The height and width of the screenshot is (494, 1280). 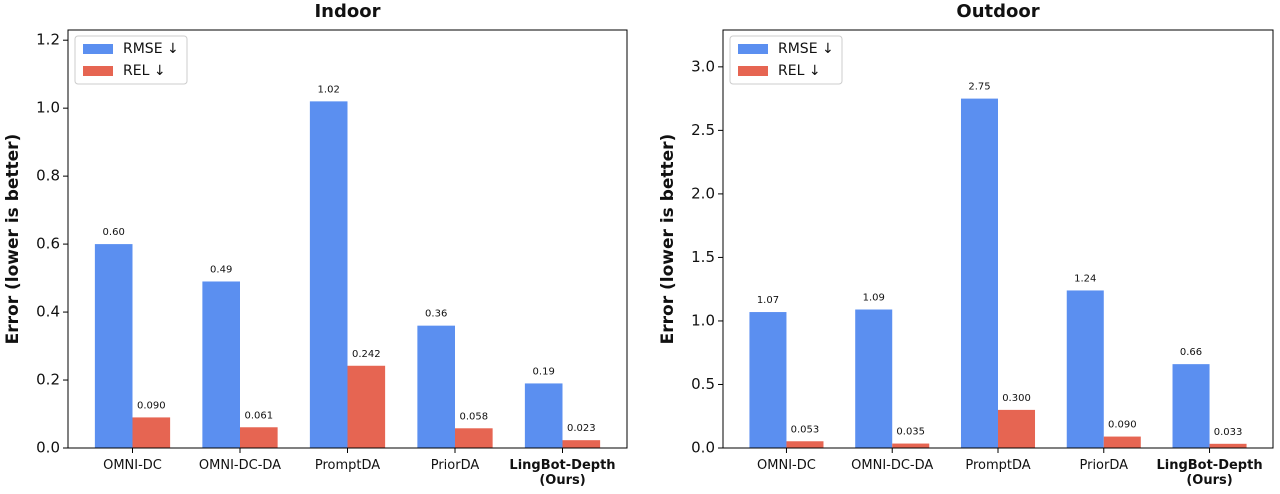 What do you see at coordinates (997, 11) in the screenshot?
I see `chart-title: Outdoor` at bounding box center [997, 11].